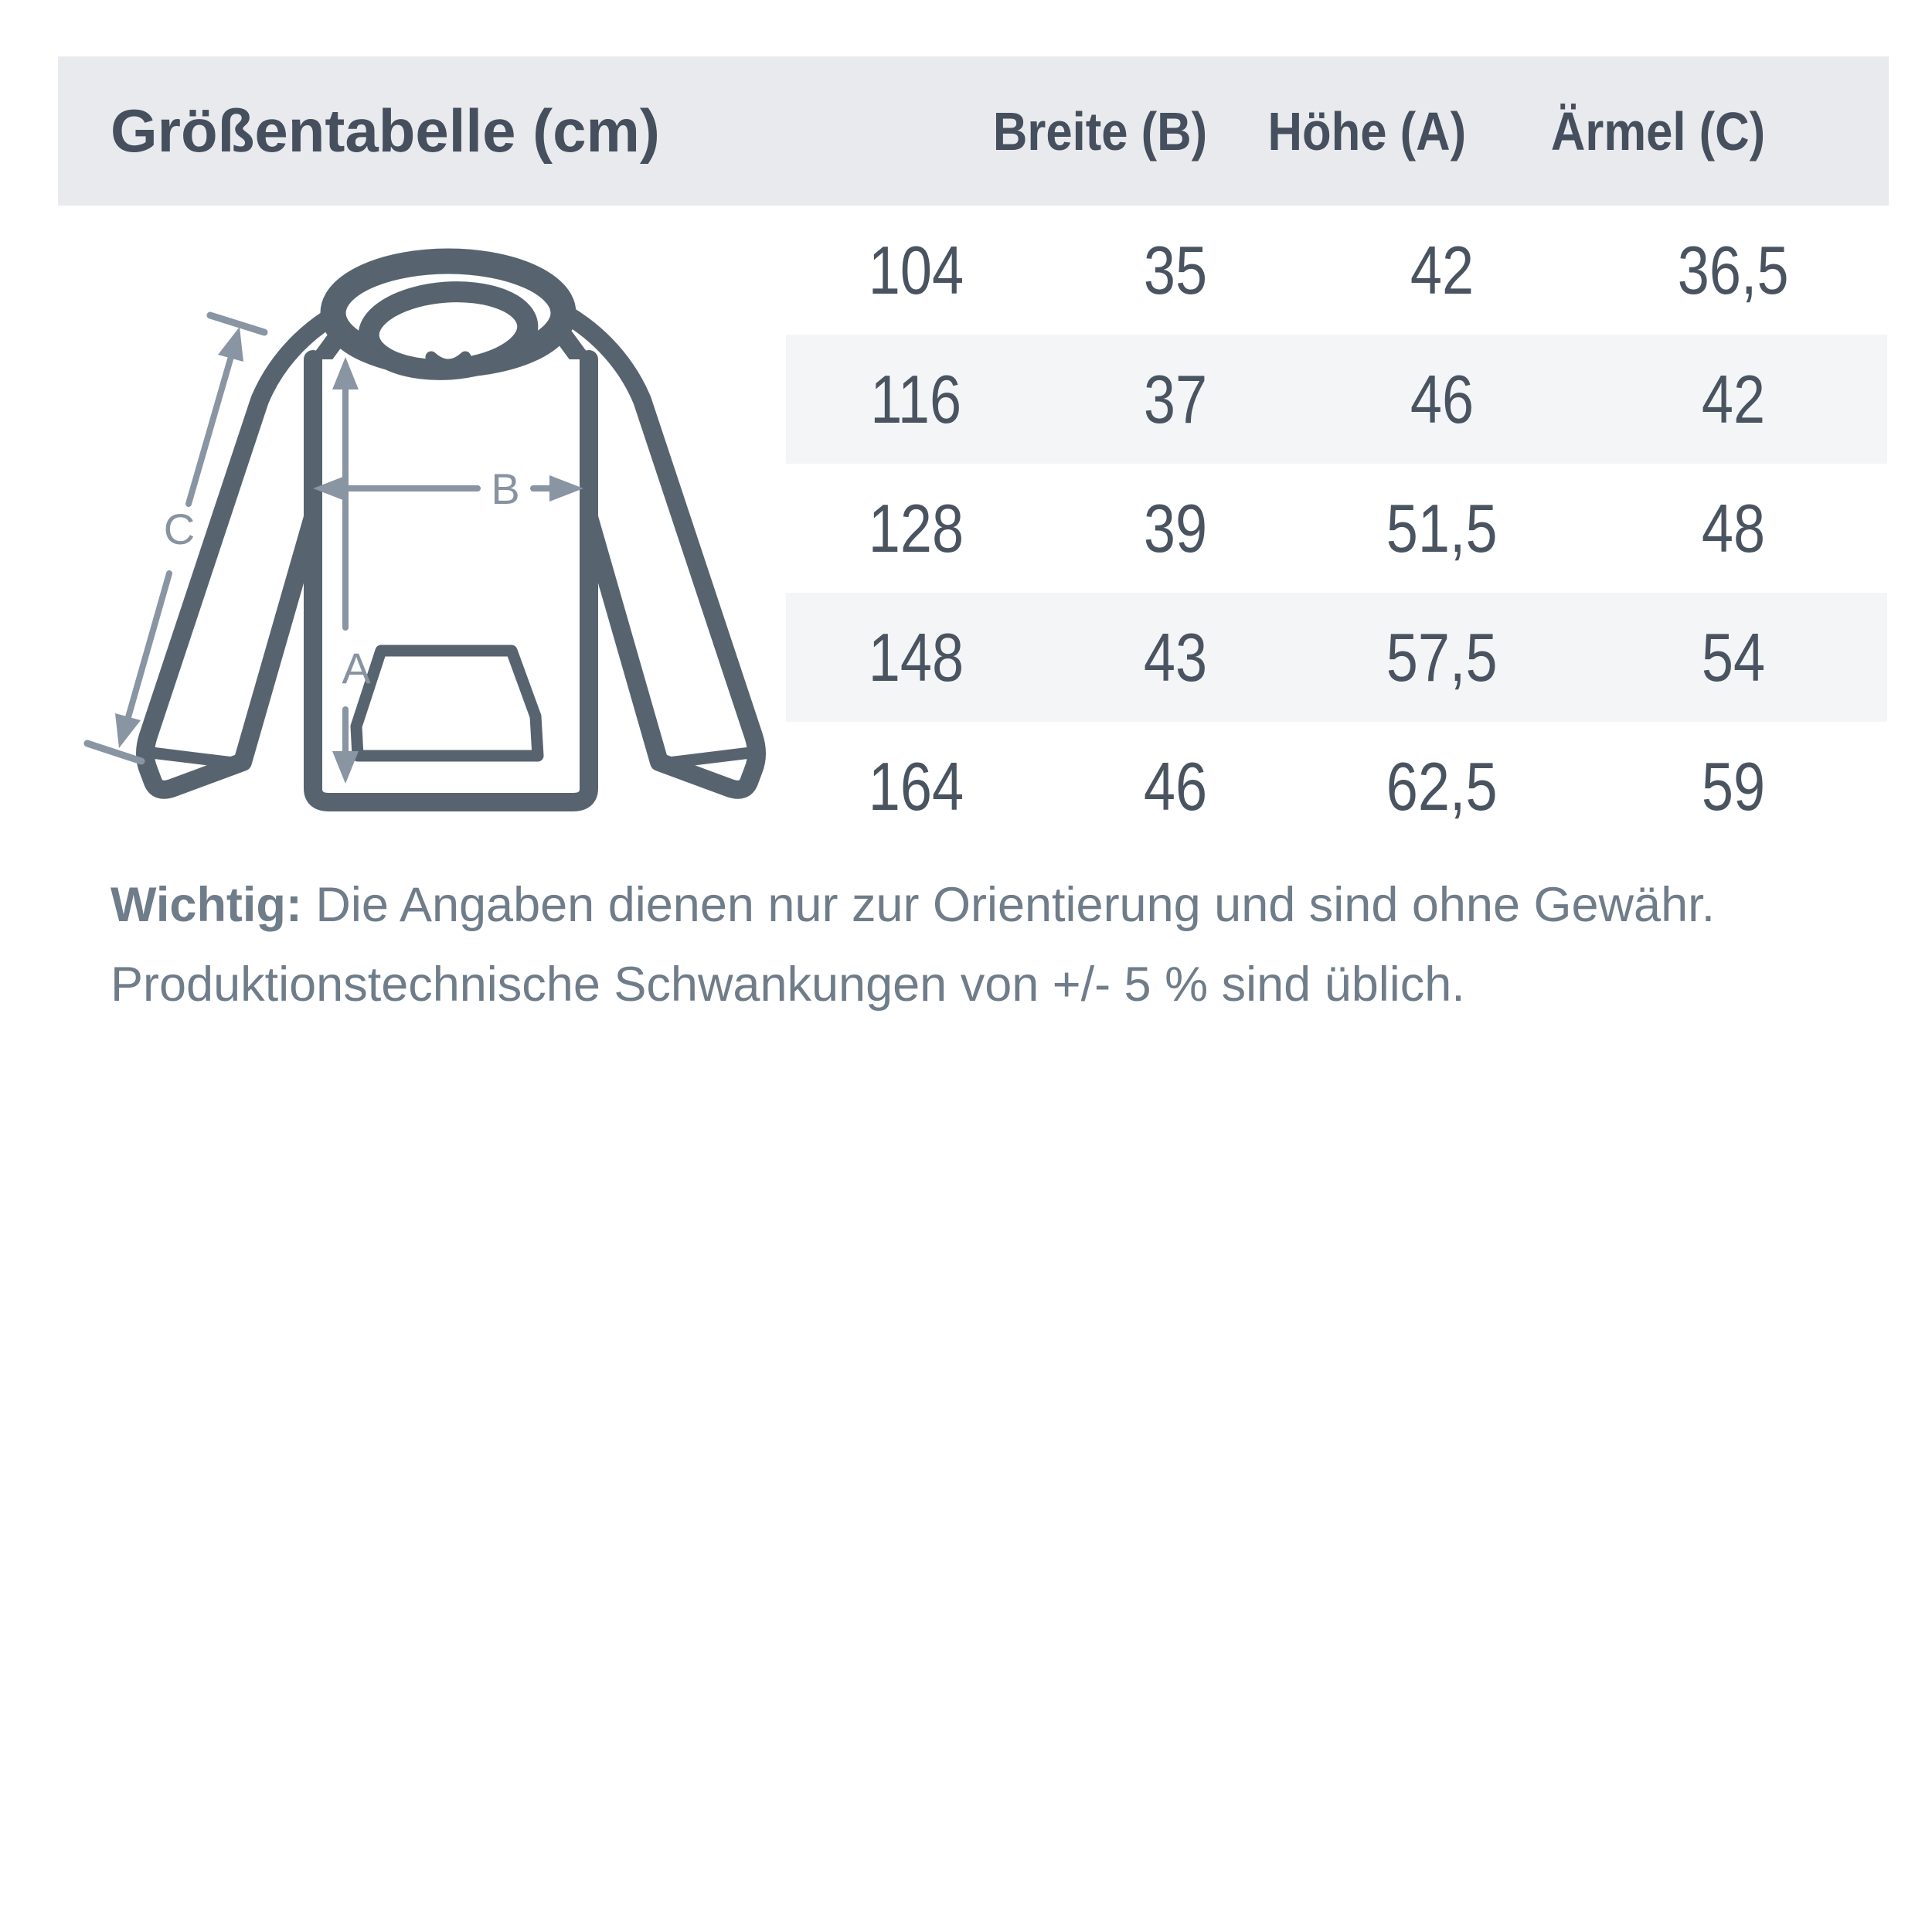  Describe the element at coordinates (1733, 786) in the screenshot. I see `cell-aermel: 59` at that location.